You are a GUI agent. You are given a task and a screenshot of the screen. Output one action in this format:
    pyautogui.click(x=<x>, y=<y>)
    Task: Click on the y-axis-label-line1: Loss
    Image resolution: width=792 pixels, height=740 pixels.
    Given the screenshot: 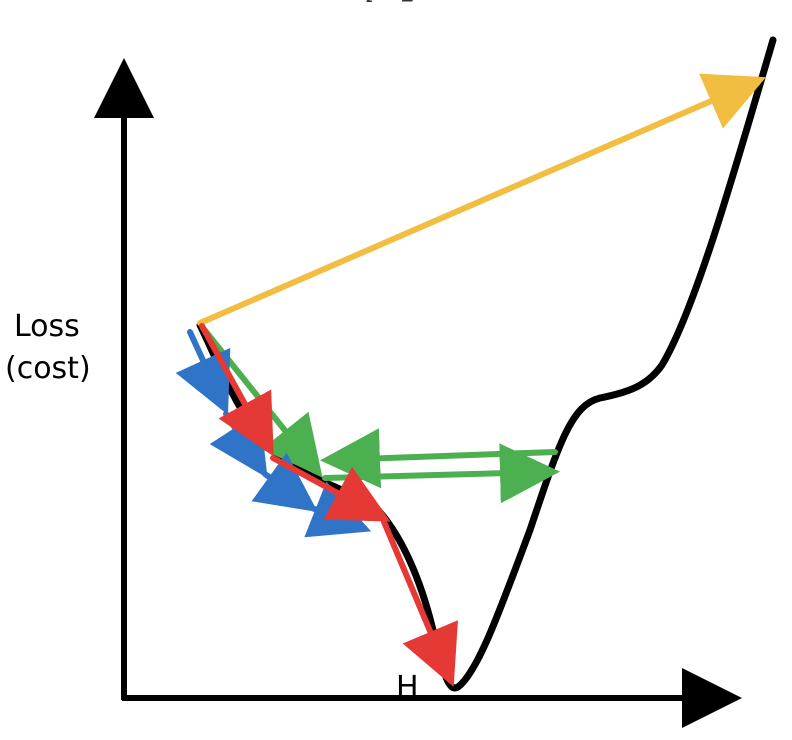 What is the action you would take?
    pyautogui.click(x=47, y=326)
    